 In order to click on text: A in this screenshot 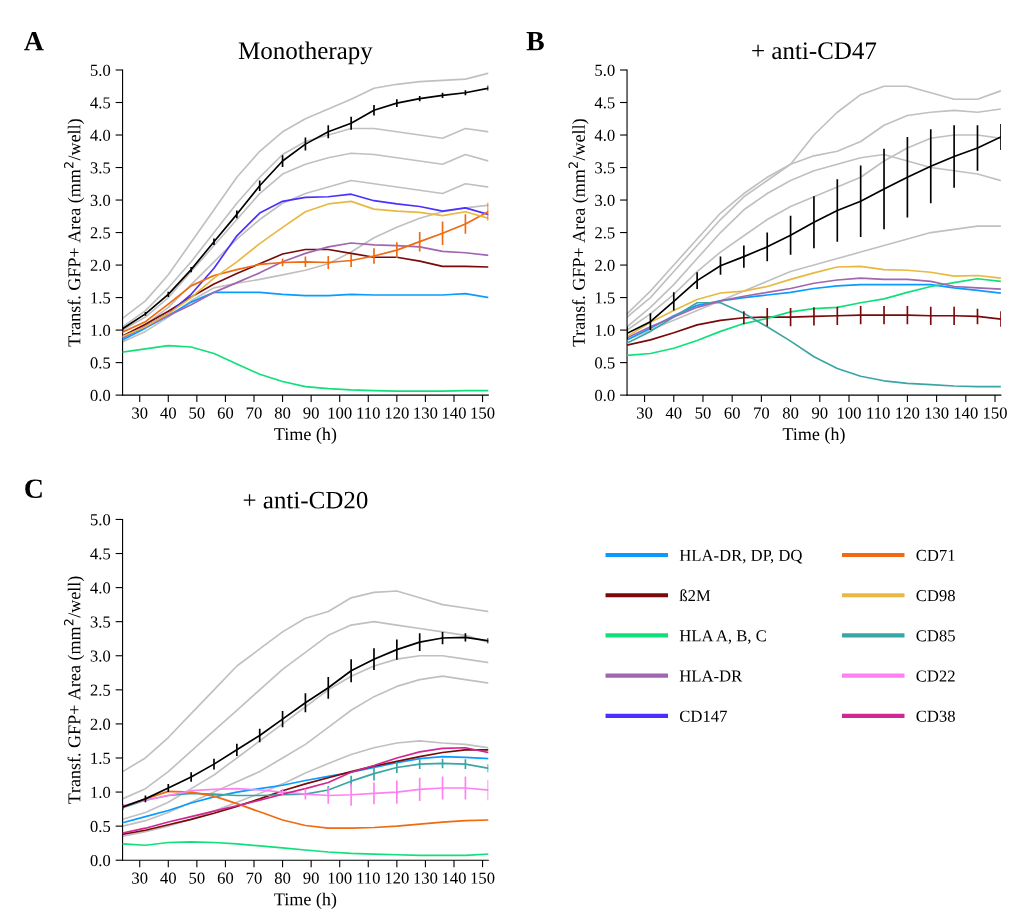, I will do `click(34, 41)`.